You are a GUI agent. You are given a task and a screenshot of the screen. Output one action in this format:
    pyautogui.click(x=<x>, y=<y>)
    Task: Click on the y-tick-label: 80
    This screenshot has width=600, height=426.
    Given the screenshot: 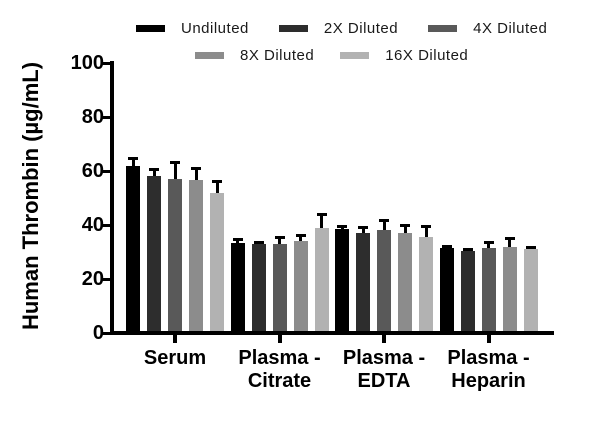 What is the action you would take?
    pyautogui.click(x=92, y=117)
    